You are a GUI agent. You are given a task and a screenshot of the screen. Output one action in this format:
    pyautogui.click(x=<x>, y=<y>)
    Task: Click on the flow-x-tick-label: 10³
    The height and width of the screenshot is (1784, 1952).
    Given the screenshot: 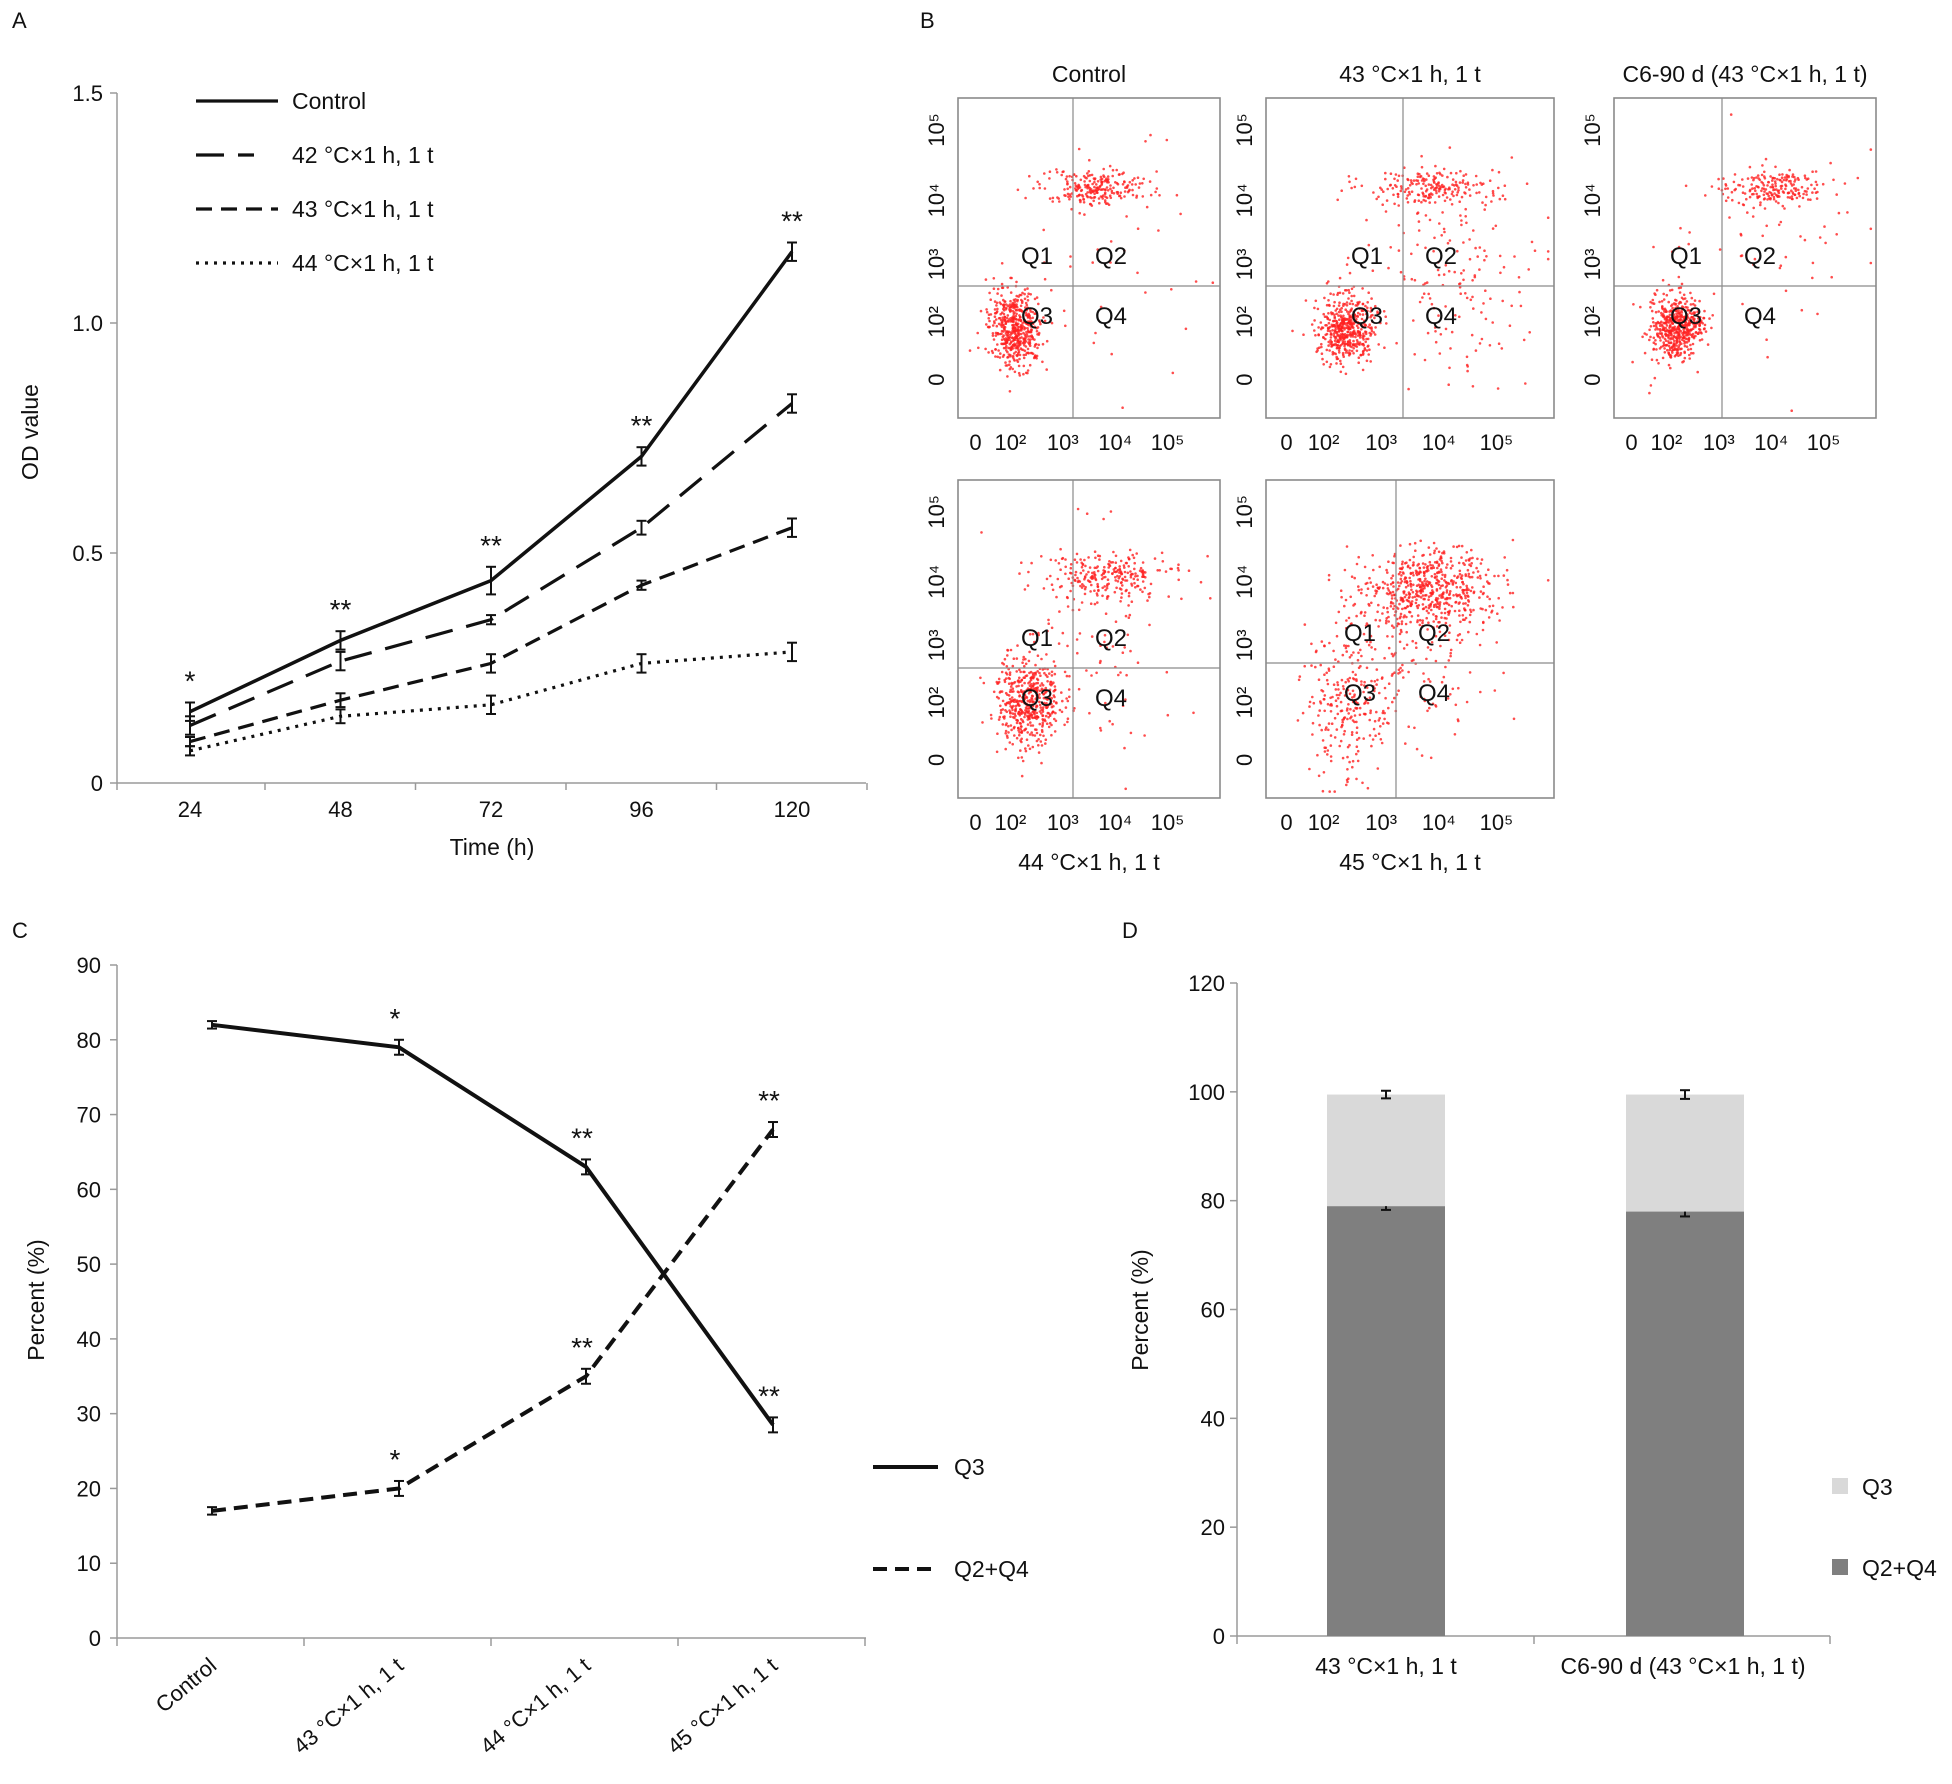 What is the action you would take?
    pyautogui.click(x=1719, y=442)
    